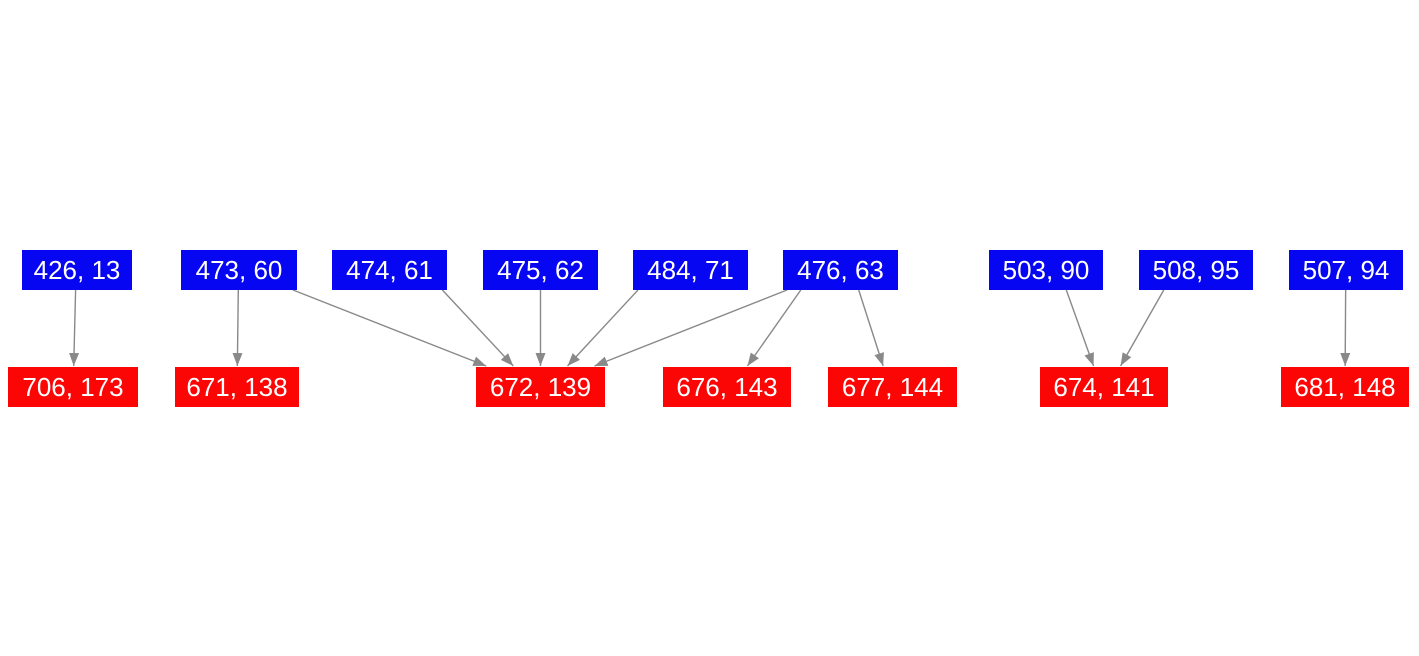 This screenshot has height=656, width=1419. What do you see at coordinates (871, 328) in the screenshot?
I see `edge-b476-r677` at bounding box center [871, 328].